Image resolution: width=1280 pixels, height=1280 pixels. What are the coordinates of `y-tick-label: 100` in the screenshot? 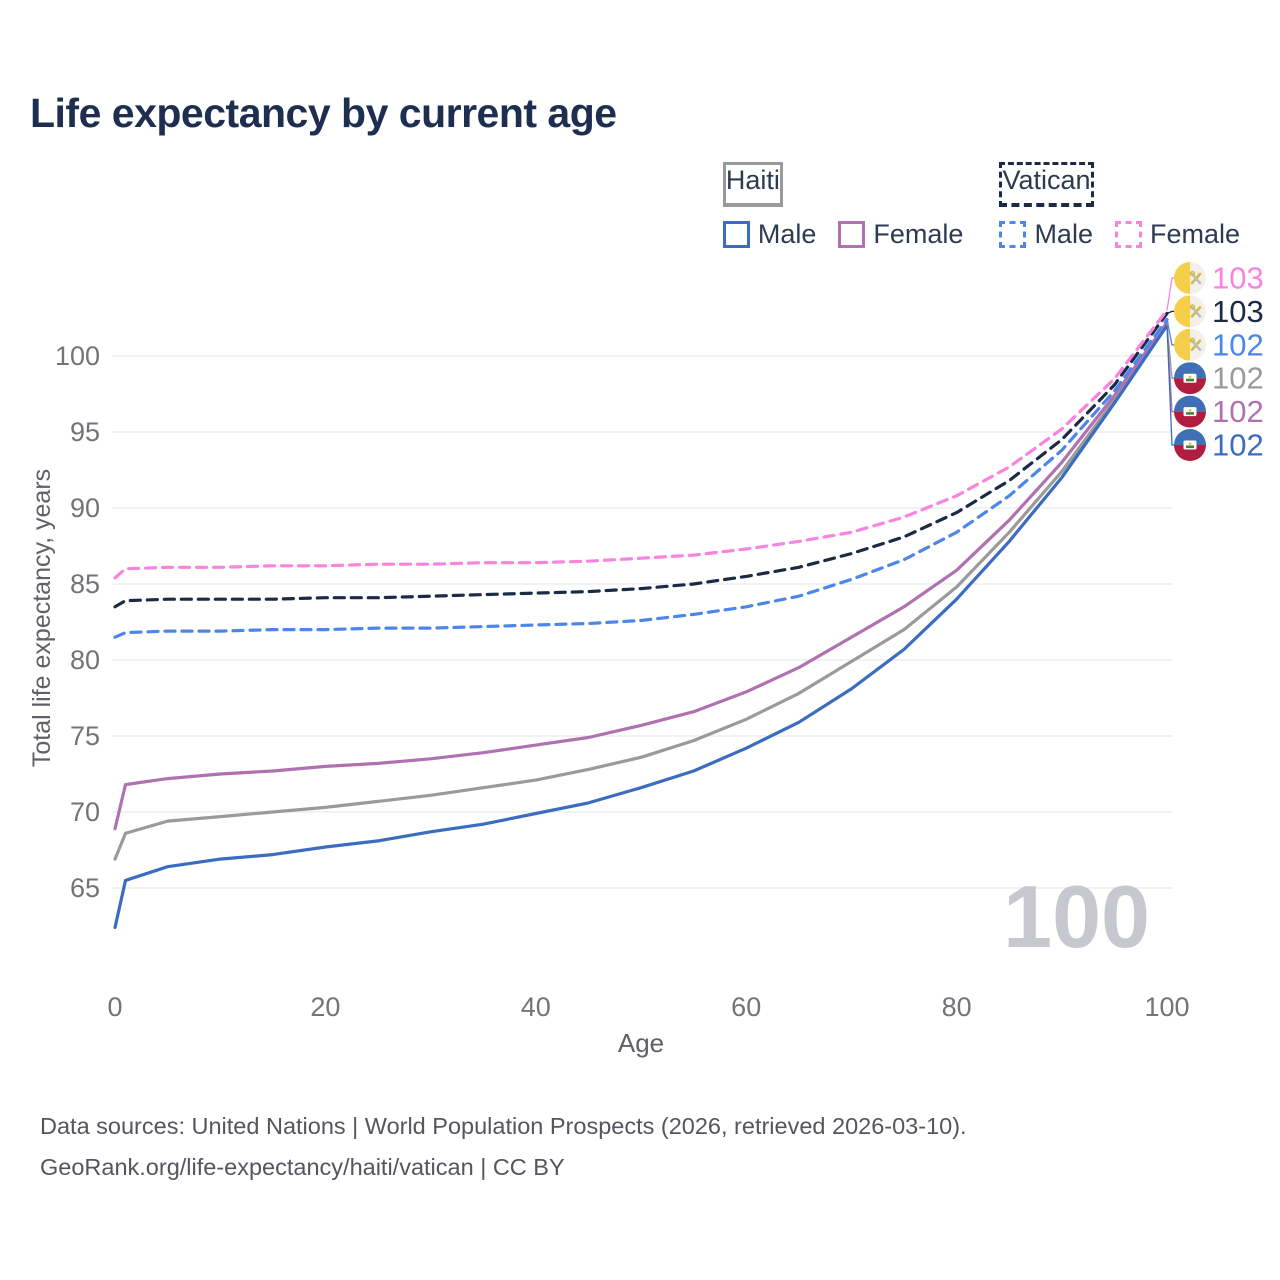 It's located at (77, 356).